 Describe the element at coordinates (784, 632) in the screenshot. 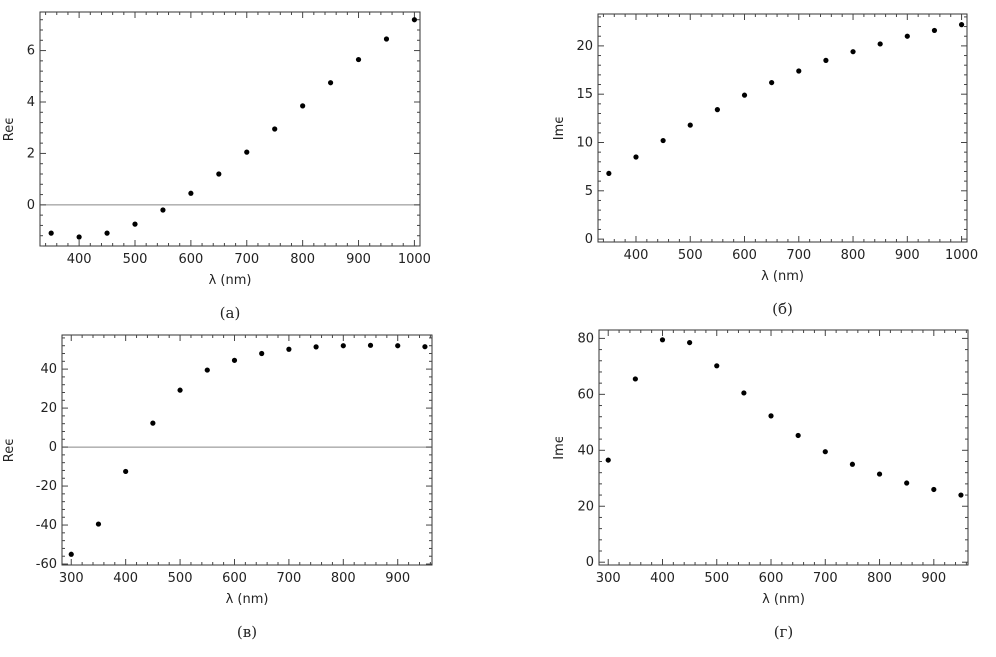

I see `panel-label: (г)` at that location.